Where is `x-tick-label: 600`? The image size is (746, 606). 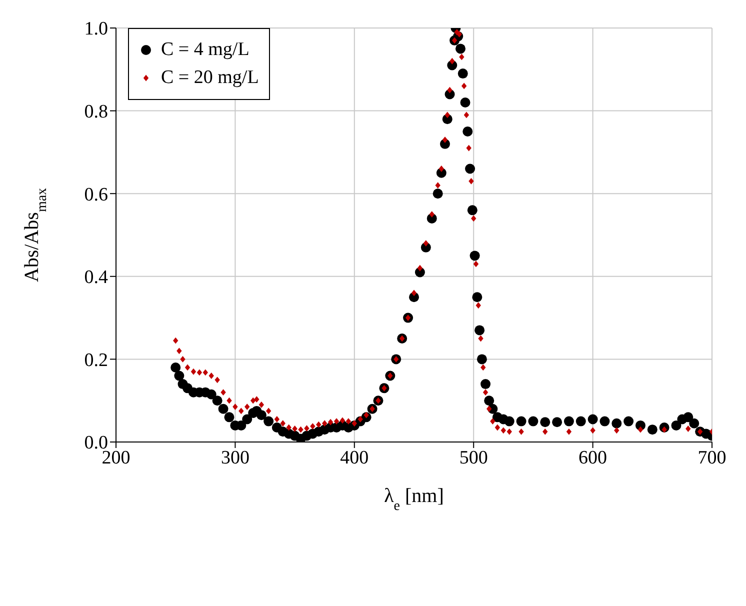 x-tick-label: 600 is located at coordinates (593, 457).